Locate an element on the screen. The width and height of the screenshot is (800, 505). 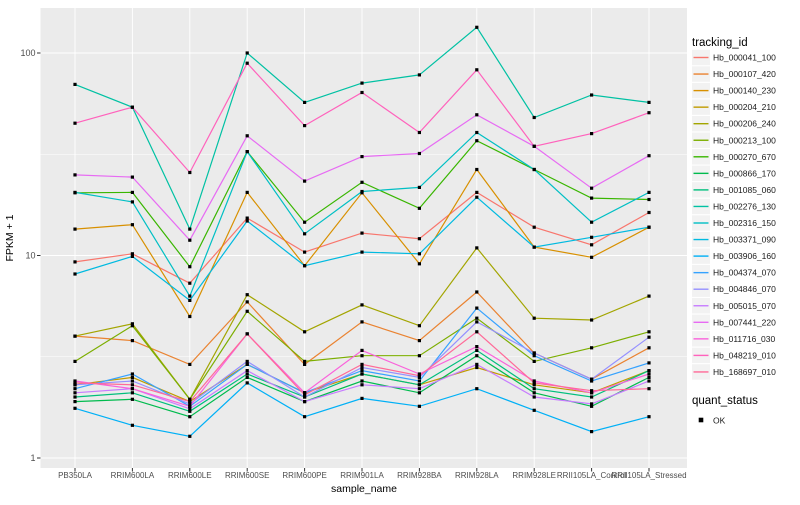
legend-label-Hb_000041_100: Hb_000041_100 is located at coordinates (744, 58).